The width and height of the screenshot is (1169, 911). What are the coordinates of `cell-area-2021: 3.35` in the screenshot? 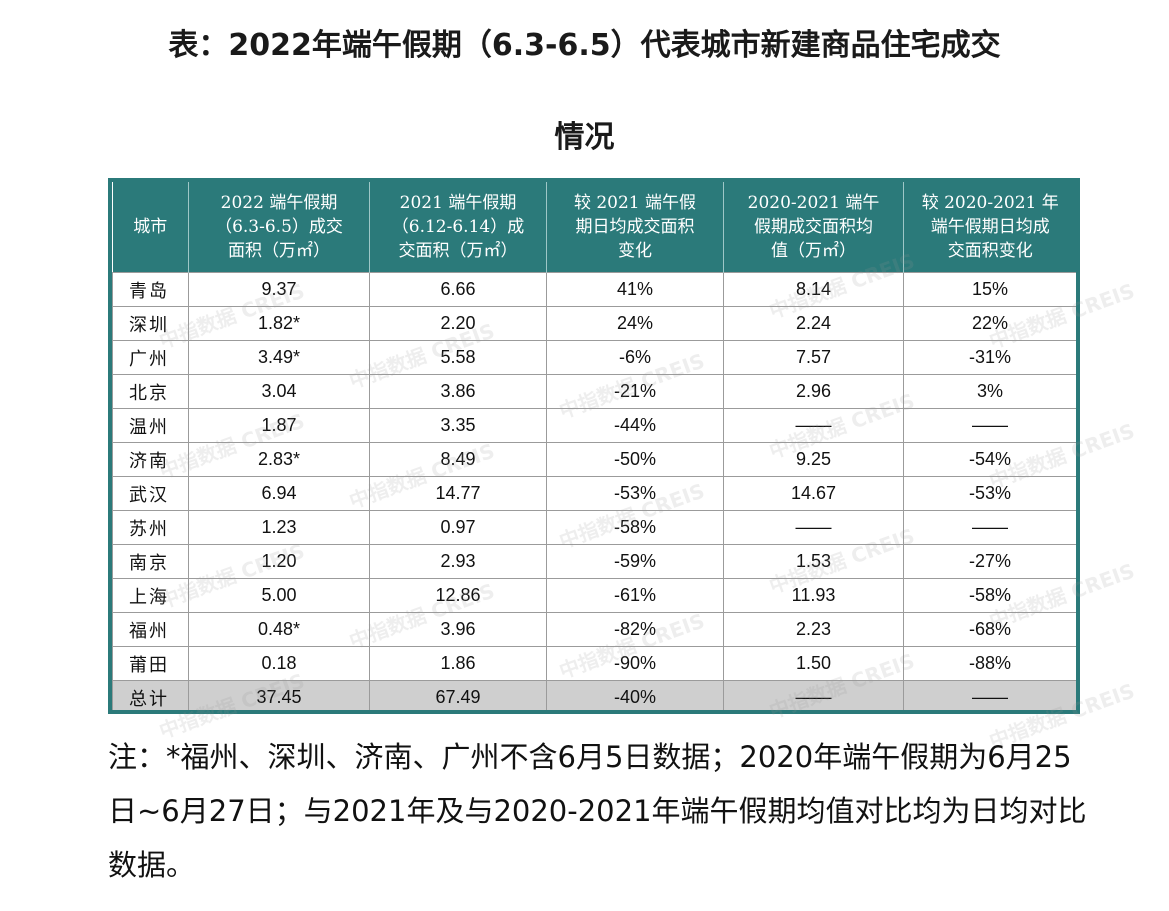 It's located at (458, 425).